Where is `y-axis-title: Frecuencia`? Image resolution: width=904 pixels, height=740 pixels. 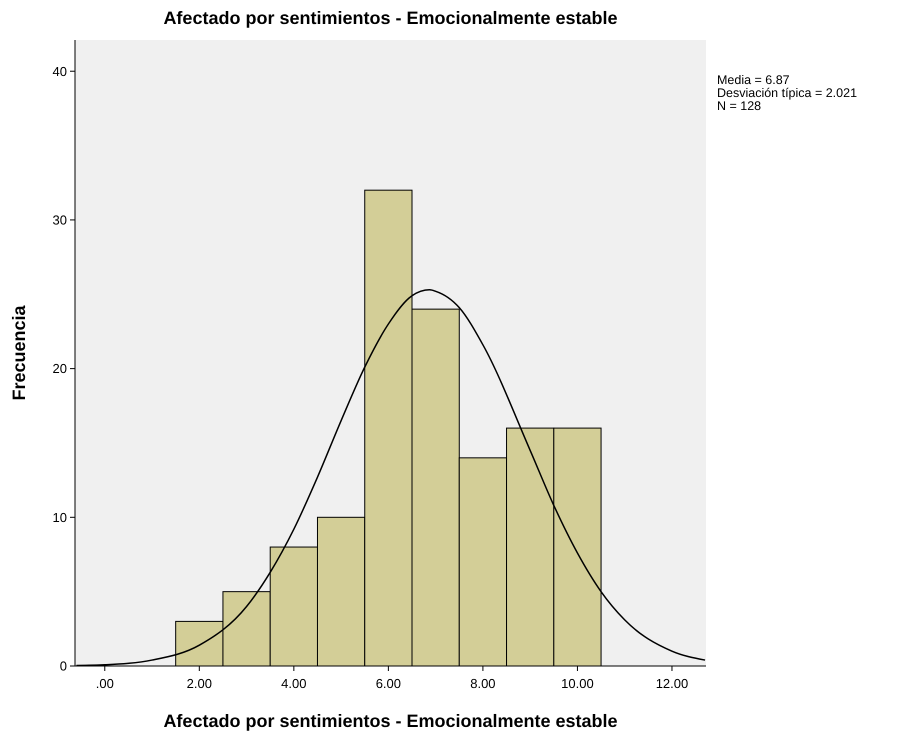
y-axis-title: Frecuencia is located at coordinates (19, 352).